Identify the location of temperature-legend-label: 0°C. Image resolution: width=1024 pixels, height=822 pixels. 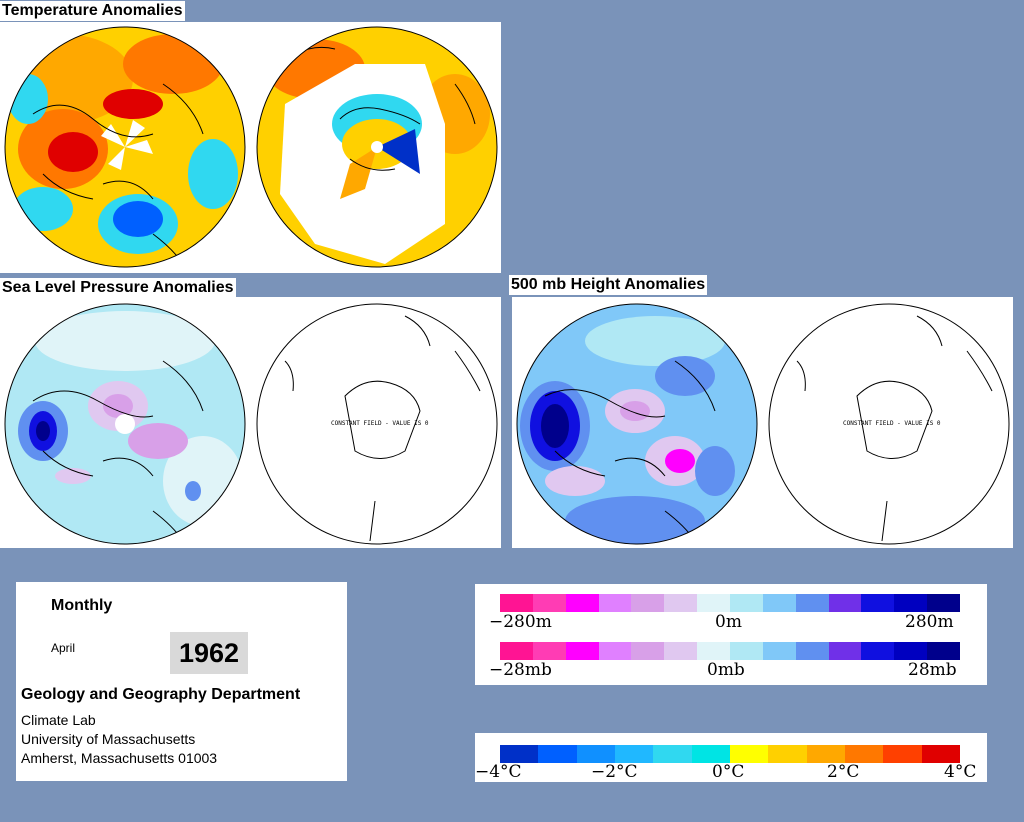
(728, 772).